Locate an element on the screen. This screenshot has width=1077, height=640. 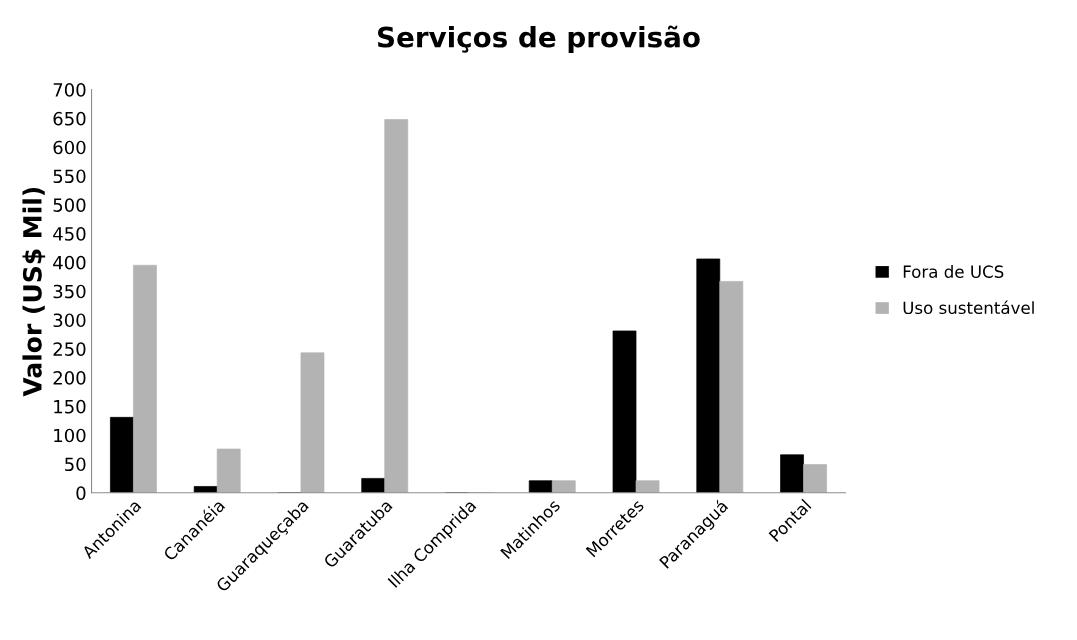
y-tick-label: 200 is located at coordinates (69, 378).